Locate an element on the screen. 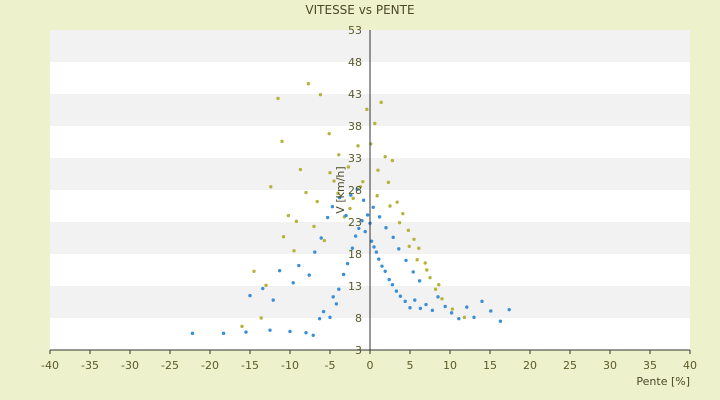  x-tick-label: 5 is located at coordinates (410, 365).